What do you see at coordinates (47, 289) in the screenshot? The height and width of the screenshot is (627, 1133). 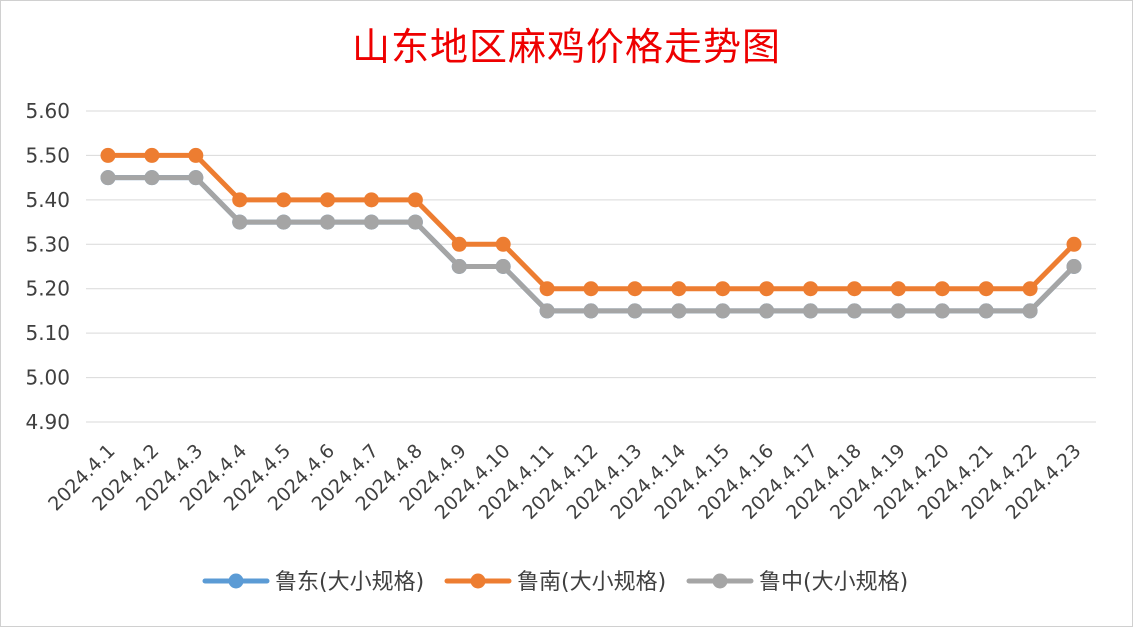 I see `y-tick-label: 5.20` at bounding box center [47, 289].